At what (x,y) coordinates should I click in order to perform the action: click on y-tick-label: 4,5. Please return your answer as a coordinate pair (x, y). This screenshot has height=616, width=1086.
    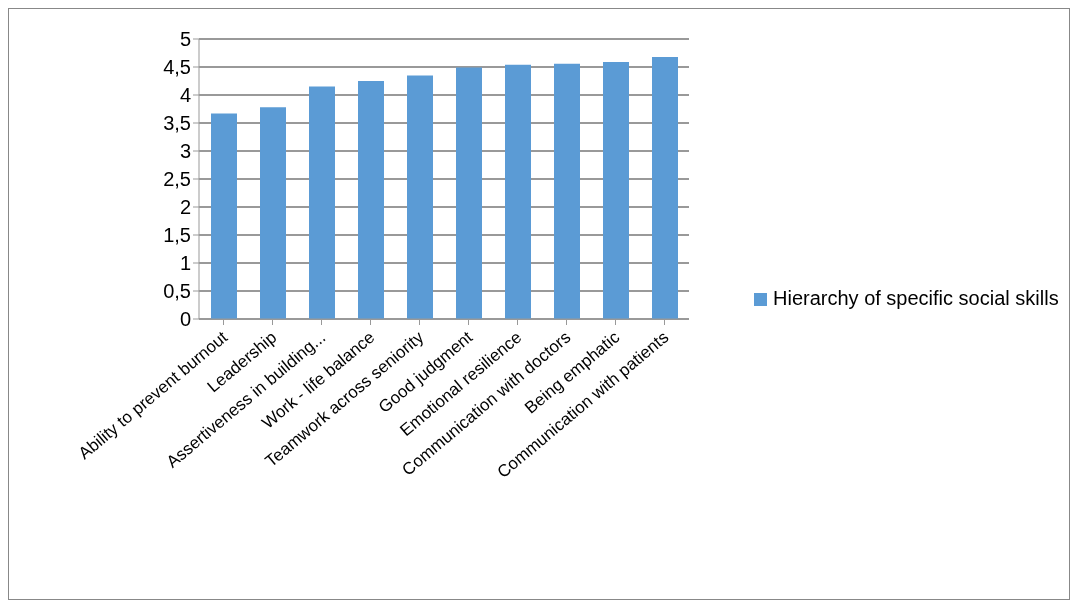
    Looking at the image, I should click on (177, 67).